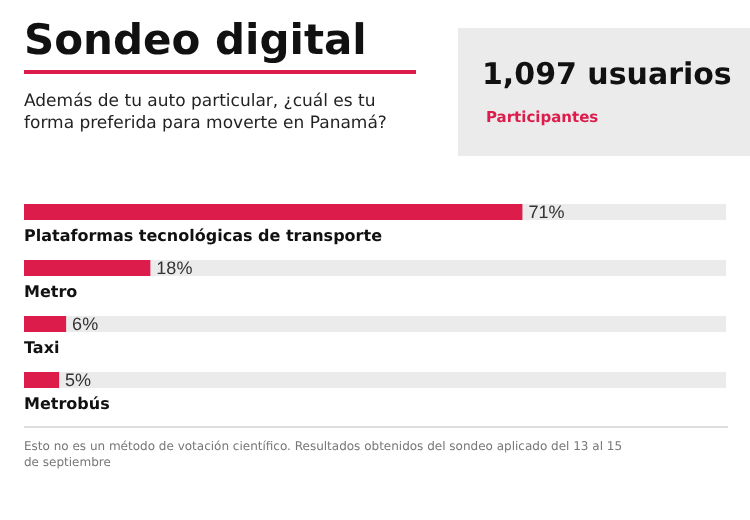 The image size is (750, 520). What do you see at coordinates (42, 348) in the screenshot?
I see `y-tick-label: Taxi` at bounding box center [42, 348].